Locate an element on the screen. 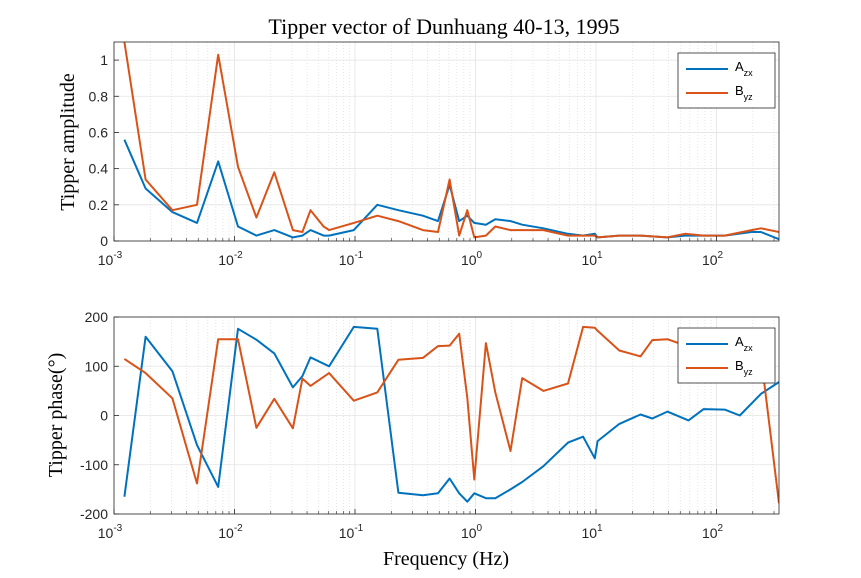 The image size is (861, 578). phase-legend: Azx Byz is located at coordinates (726, 355).